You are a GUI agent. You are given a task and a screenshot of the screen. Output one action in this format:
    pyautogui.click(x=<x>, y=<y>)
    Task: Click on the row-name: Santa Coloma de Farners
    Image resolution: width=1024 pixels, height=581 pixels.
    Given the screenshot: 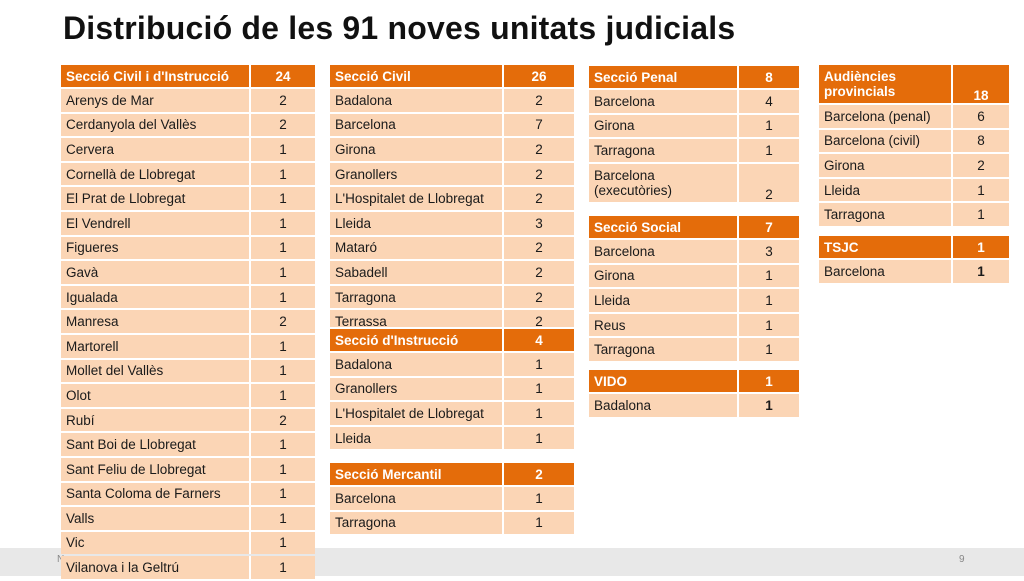 What is the action you would take?
    pyautogui.click(x=156, y=494)
    